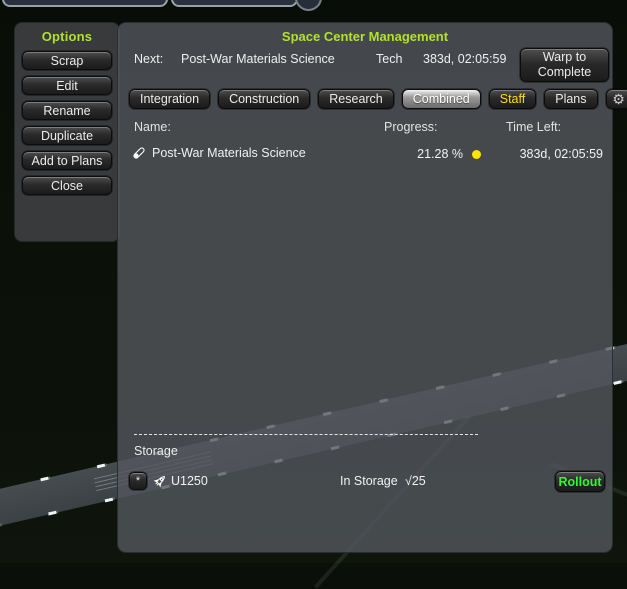  I want to click on warp-to-complete-button: Warp to Complete, so click(564, 65).